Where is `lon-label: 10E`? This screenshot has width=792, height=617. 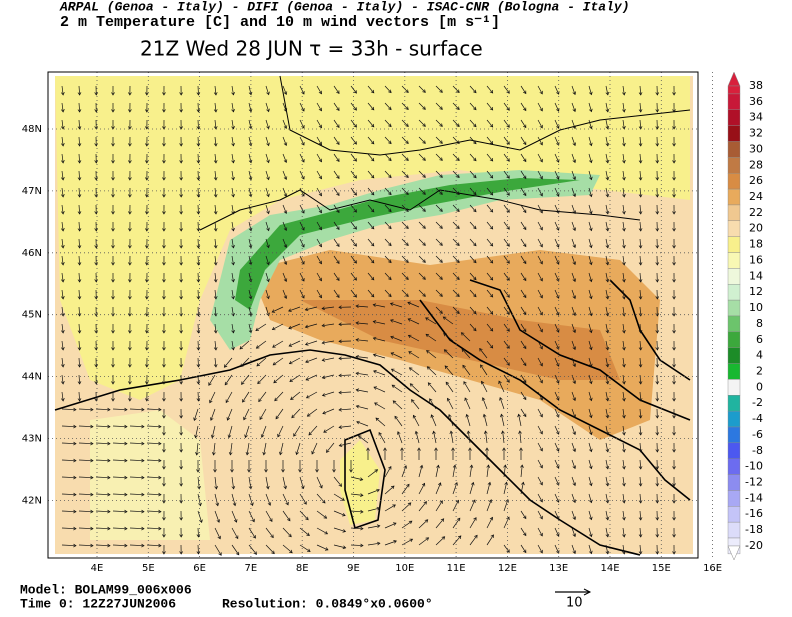
lon-label: 10E is located at coordinates (404, 568).